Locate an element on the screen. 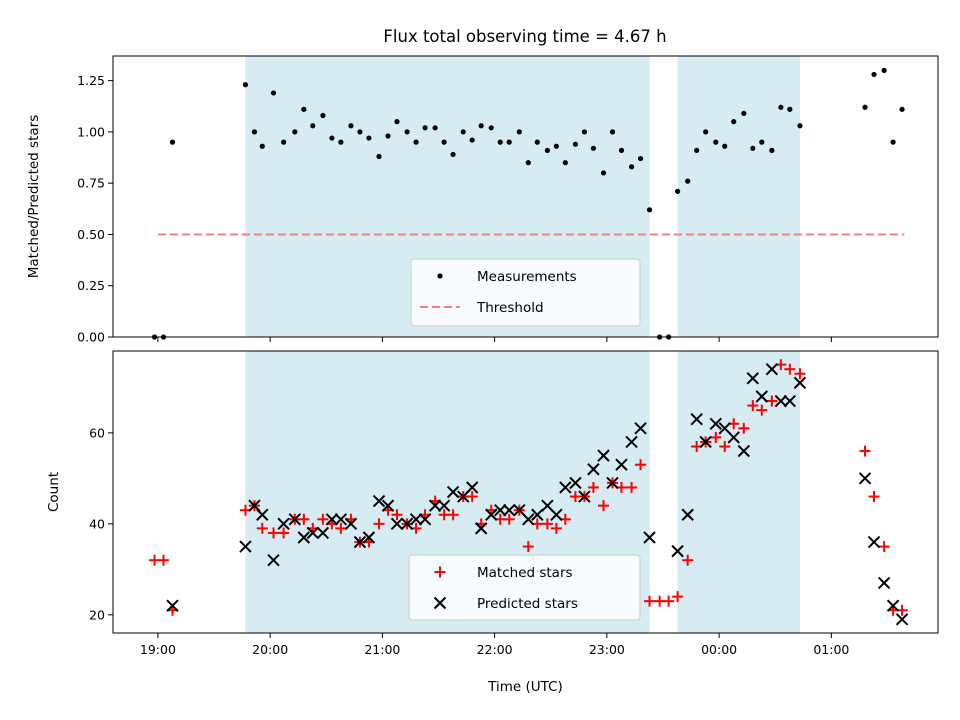  y-tick-label: 0.25 is located at coordinates (91, 285).